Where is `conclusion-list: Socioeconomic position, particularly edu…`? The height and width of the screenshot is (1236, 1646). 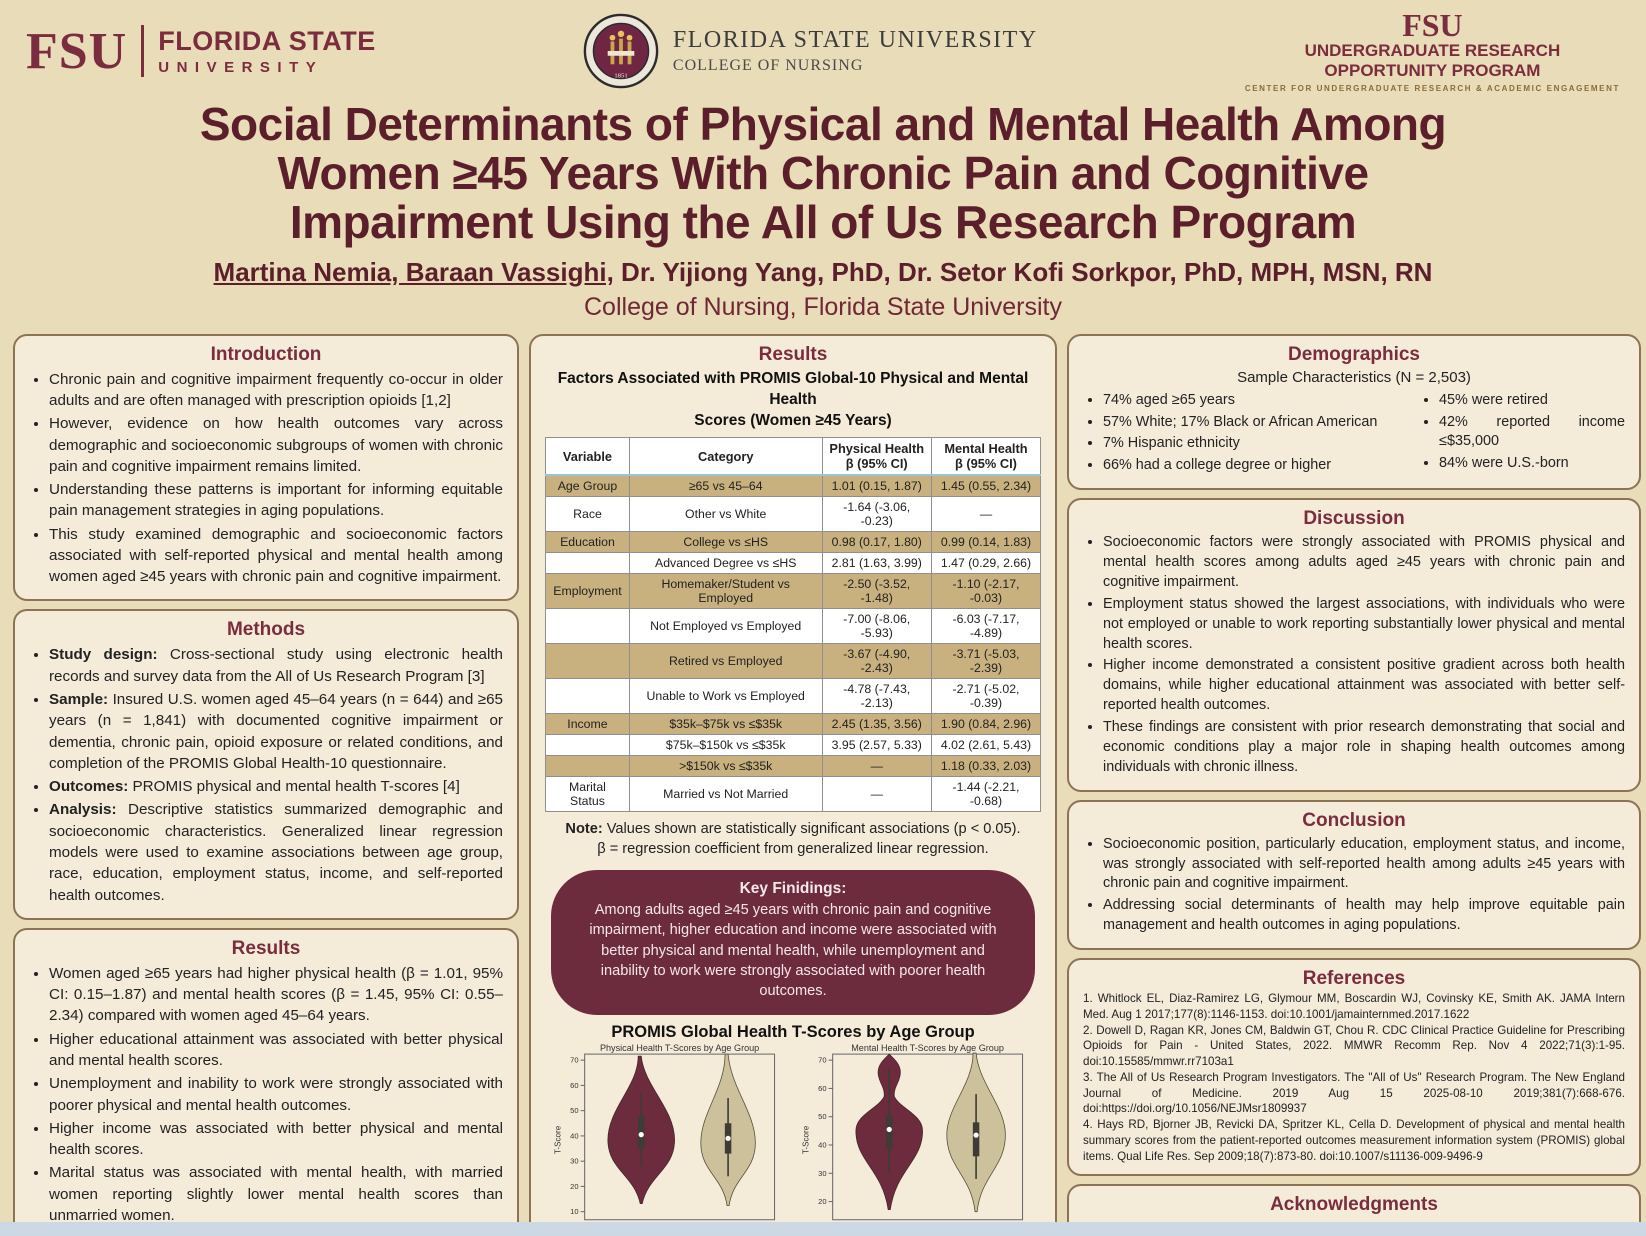 conclusion-list: Socioeconomic position, particularly edu… is located at coordinates (1354, 885).